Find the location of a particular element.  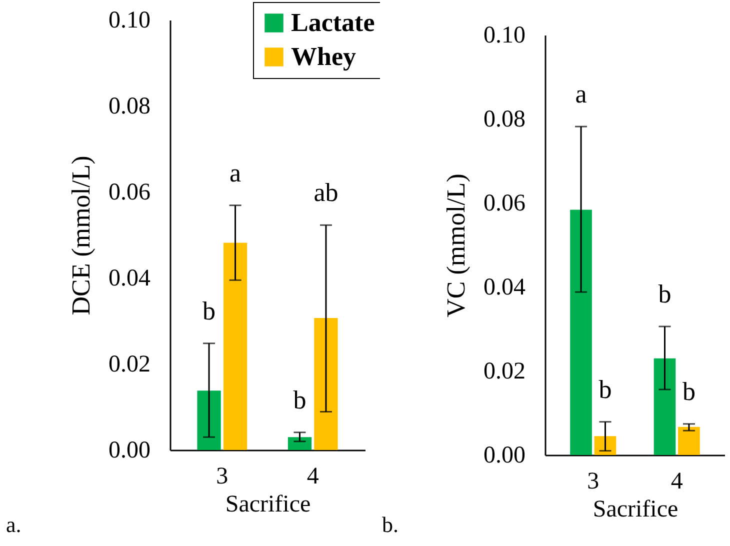

annotation: ab is located at coordinates (326, 193).